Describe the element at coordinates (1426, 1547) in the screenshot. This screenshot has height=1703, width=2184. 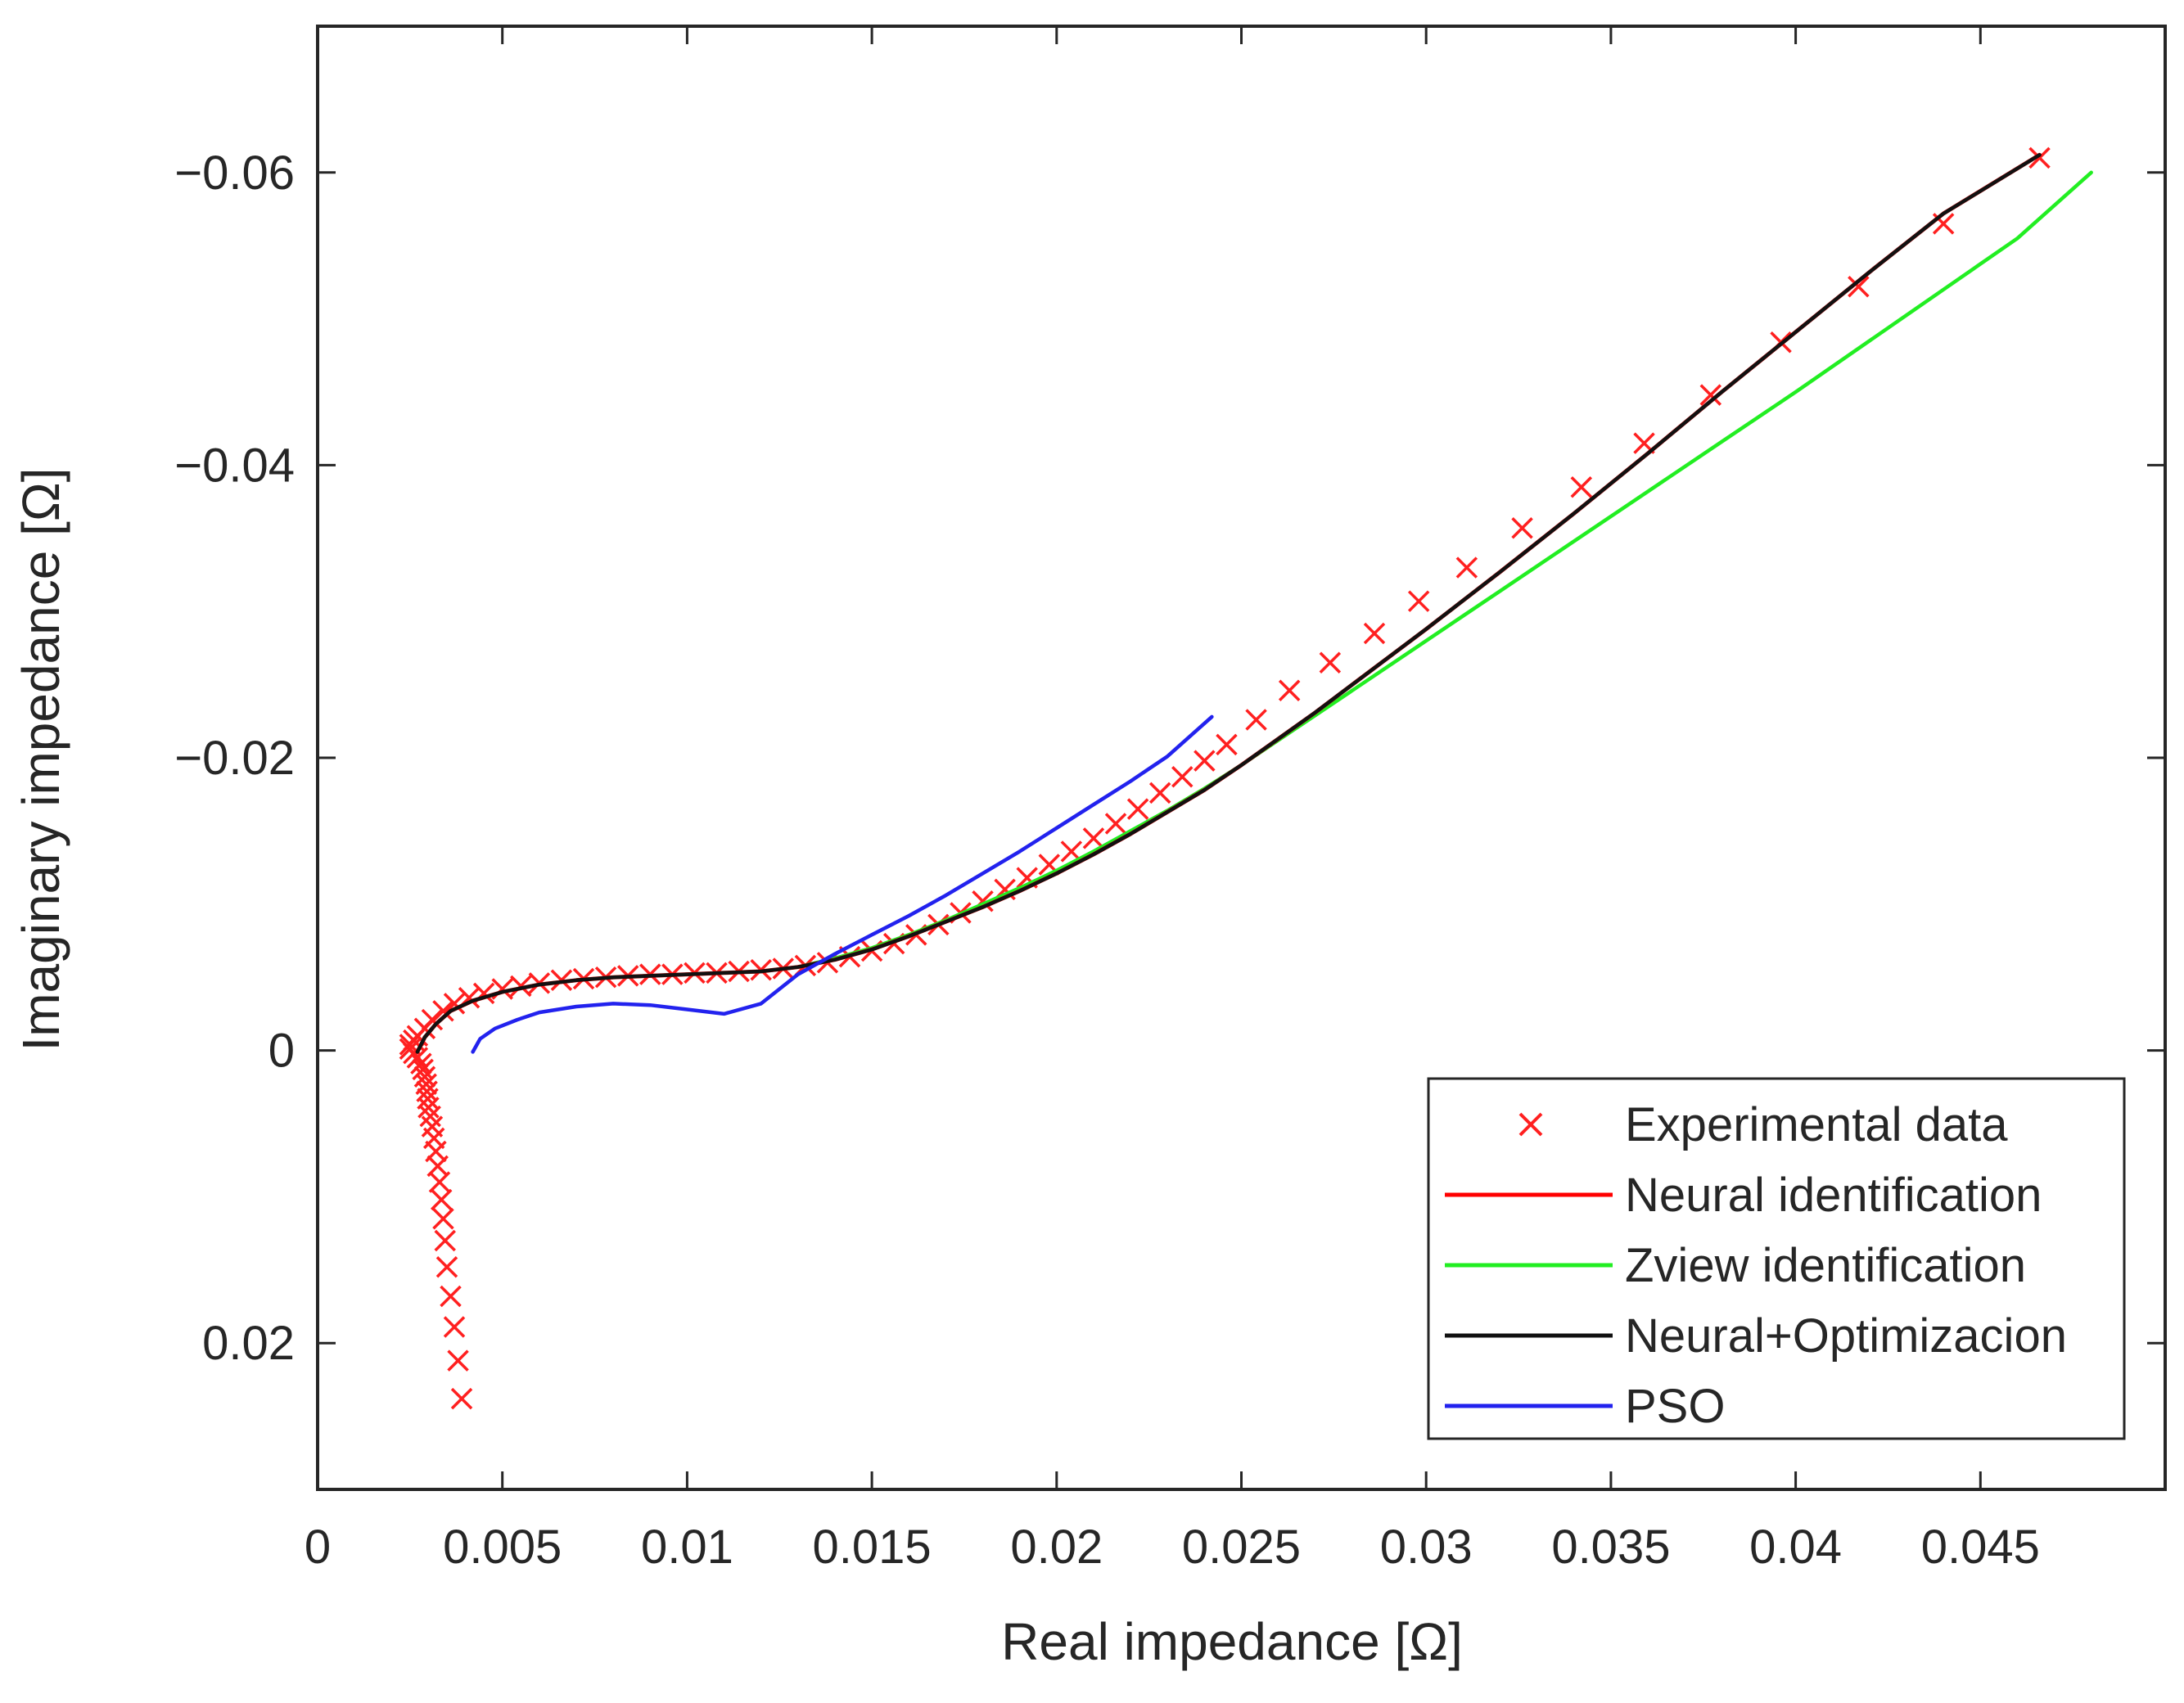
I see `x-tick-label: 0.03` at that location.